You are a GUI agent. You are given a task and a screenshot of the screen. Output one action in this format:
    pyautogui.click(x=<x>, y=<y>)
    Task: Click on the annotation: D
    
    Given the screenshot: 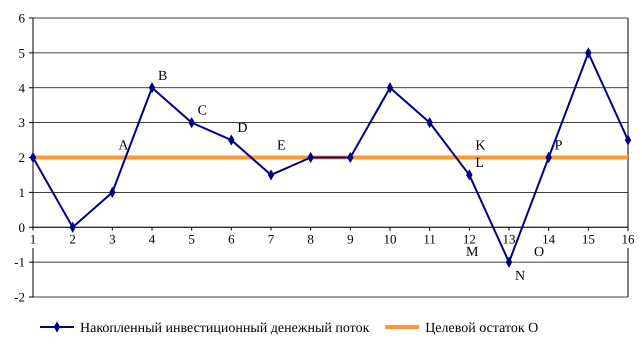 What is the action you would take?
    pyautogui.click(x=242, y=128)
    